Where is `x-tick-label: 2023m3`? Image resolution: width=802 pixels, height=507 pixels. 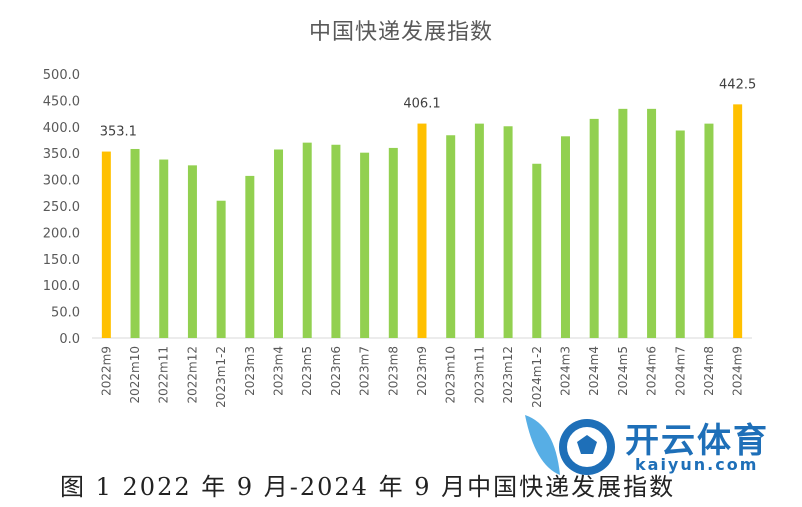
x-tick-label: 2023m3 is located at coordinates (250, 371).